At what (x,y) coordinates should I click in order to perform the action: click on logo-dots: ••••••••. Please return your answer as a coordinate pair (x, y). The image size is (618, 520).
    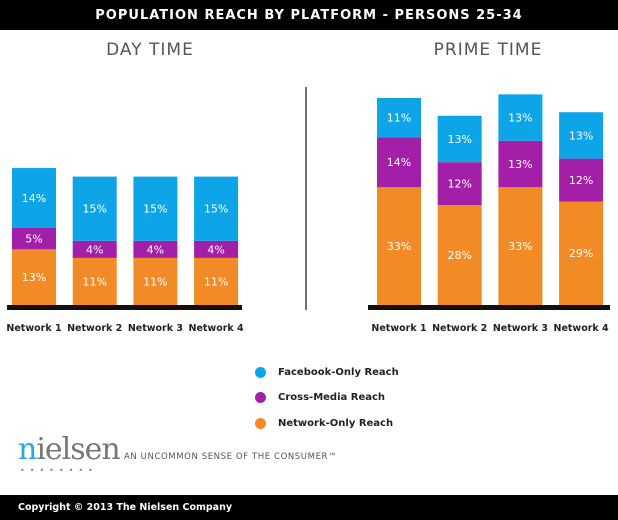
    Looking at the image, I should click on (59, 470).